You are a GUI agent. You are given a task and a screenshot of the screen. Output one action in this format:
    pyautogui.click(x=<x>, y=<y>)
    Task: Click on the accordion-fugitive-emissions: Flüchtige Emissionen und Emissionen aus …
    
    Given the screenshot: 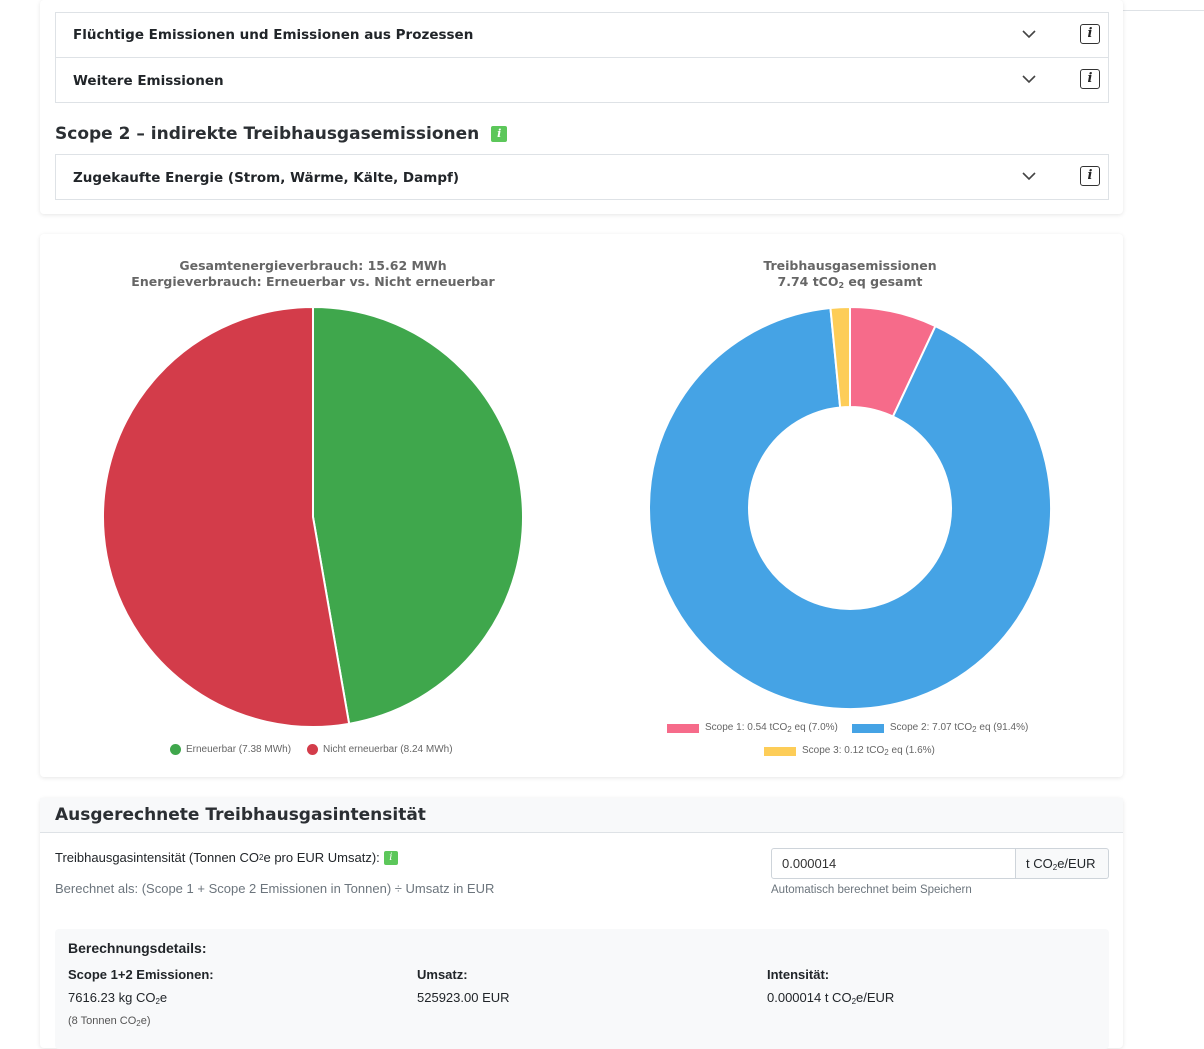 What is the action you would take?
    pyautogui.click(x=582, y=35)
    